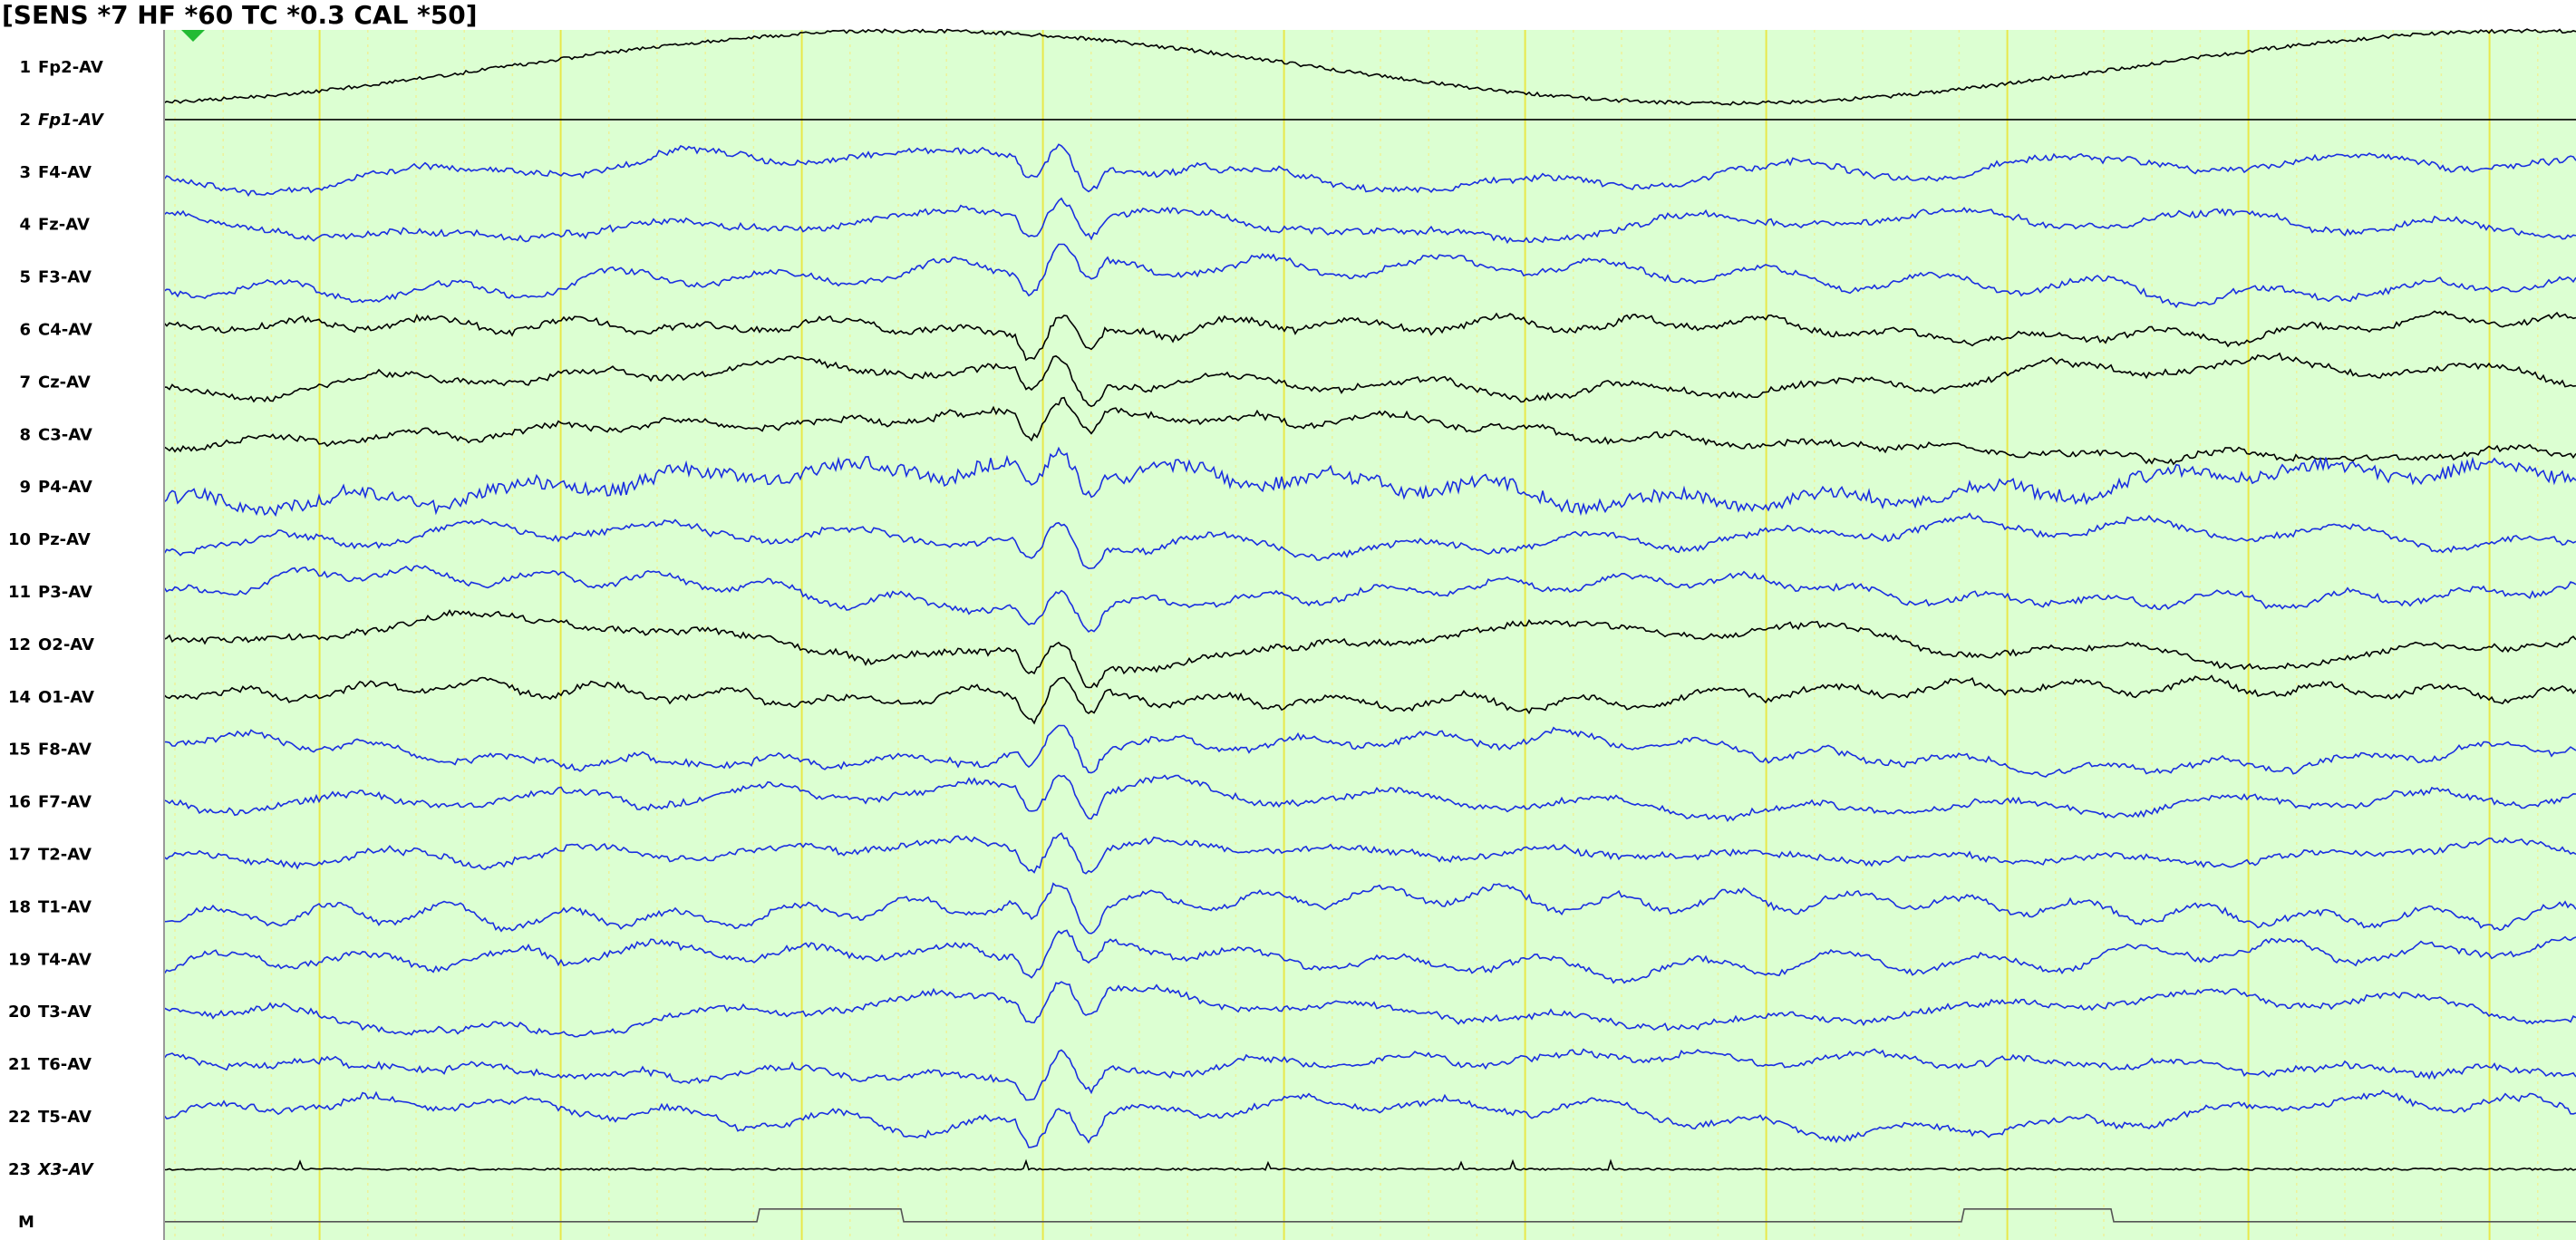 Image resolution: width=2576 pixels, height=1240 pixels. I want to click on channel-label: T4-AV, so click(65, 959).